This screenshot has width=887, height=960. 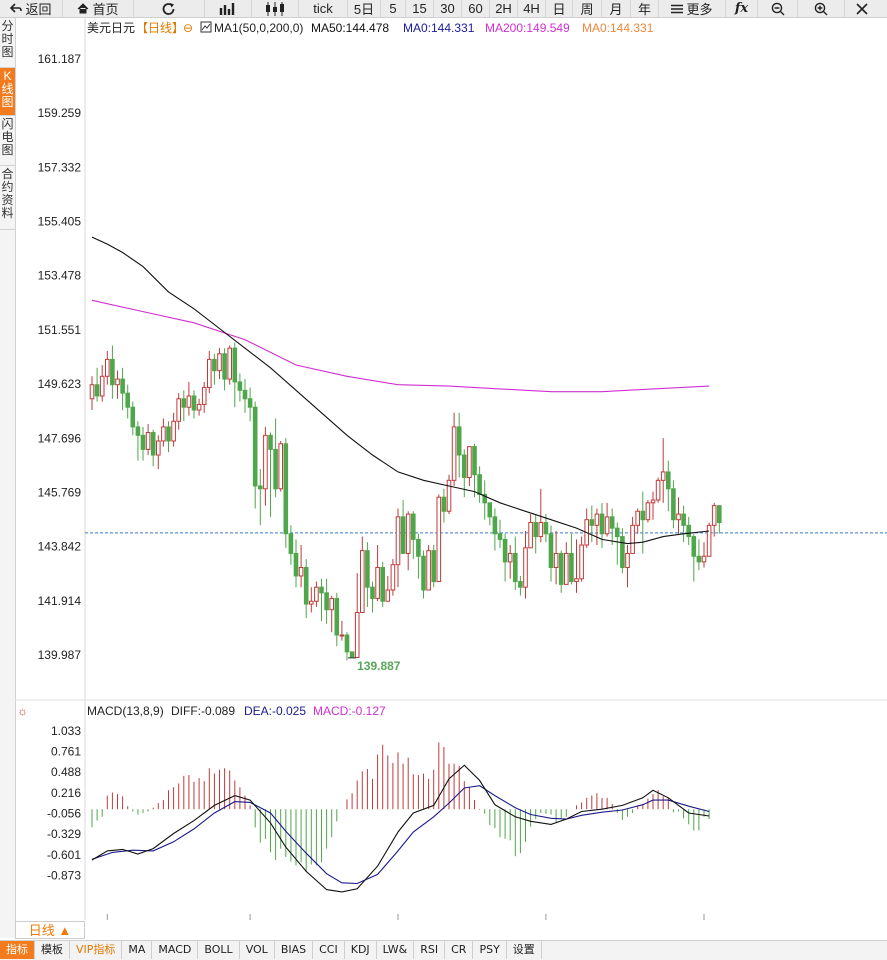 What do you see at coordinates (862, 8) in the screenshot?
I see `close-button` at bounding box center [862, 8].